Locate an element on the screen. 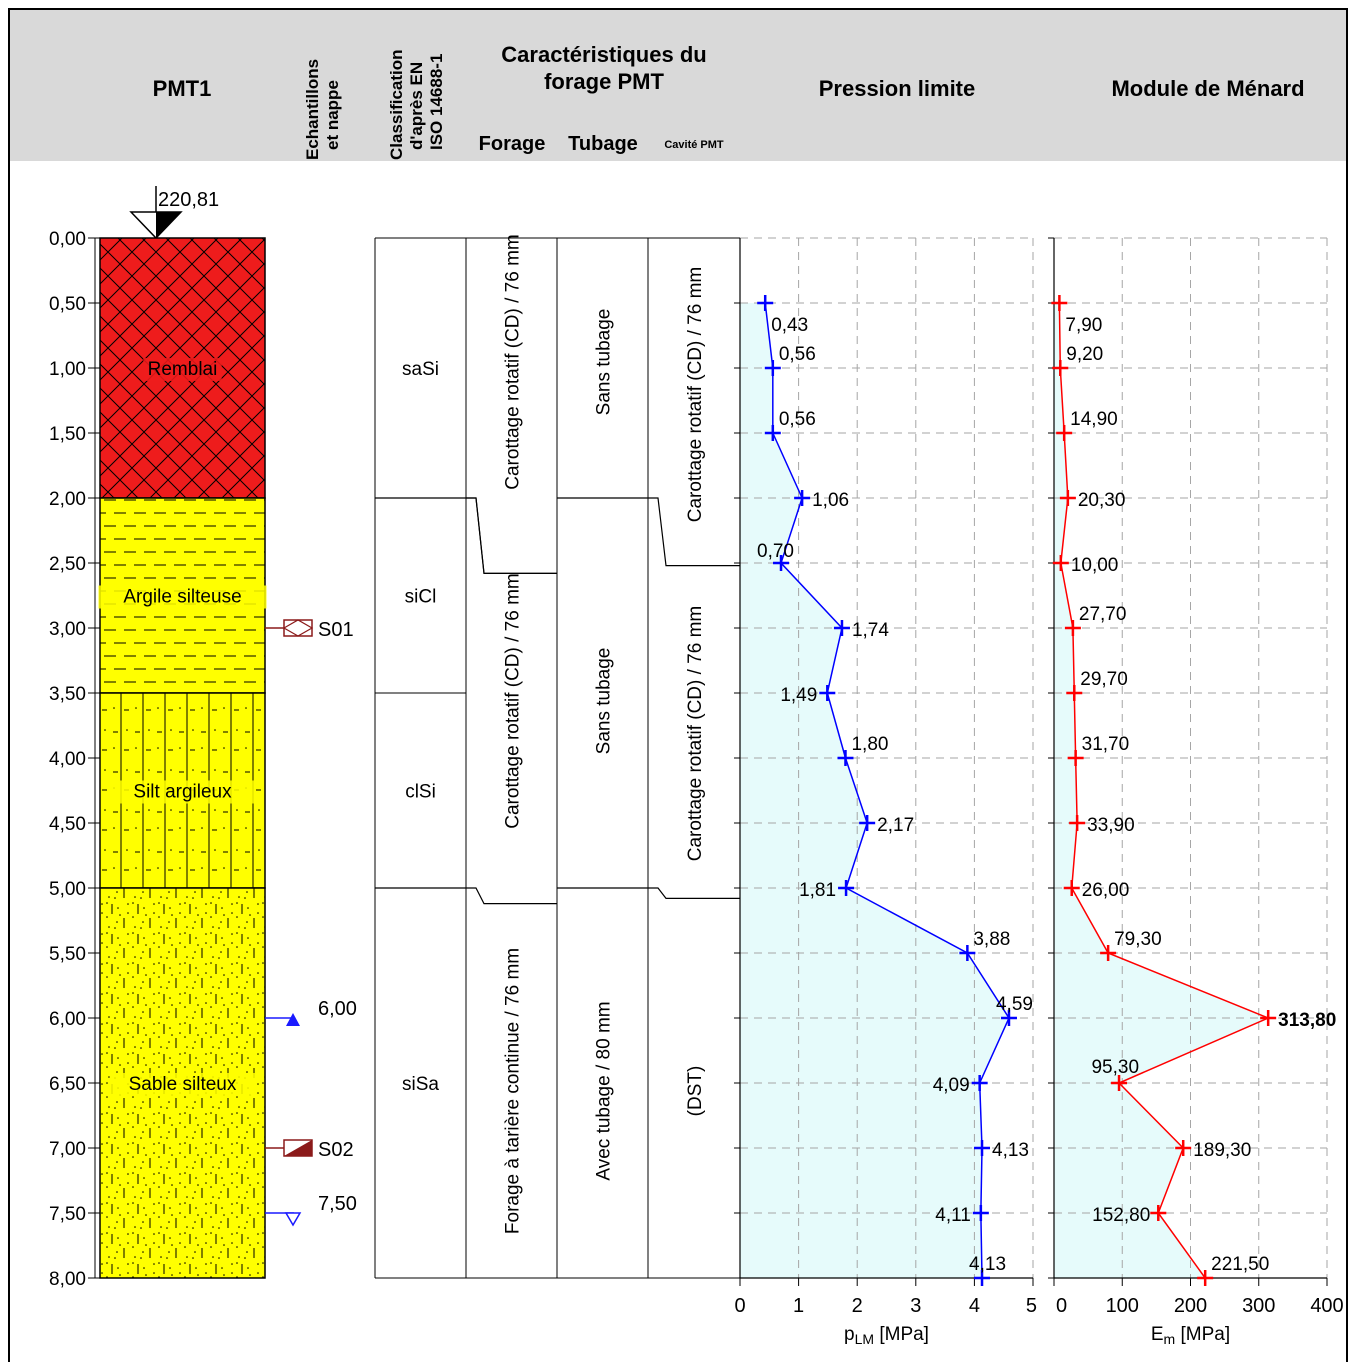  drilling-header-line2: forage PMT is located at coordinates (604, 81).